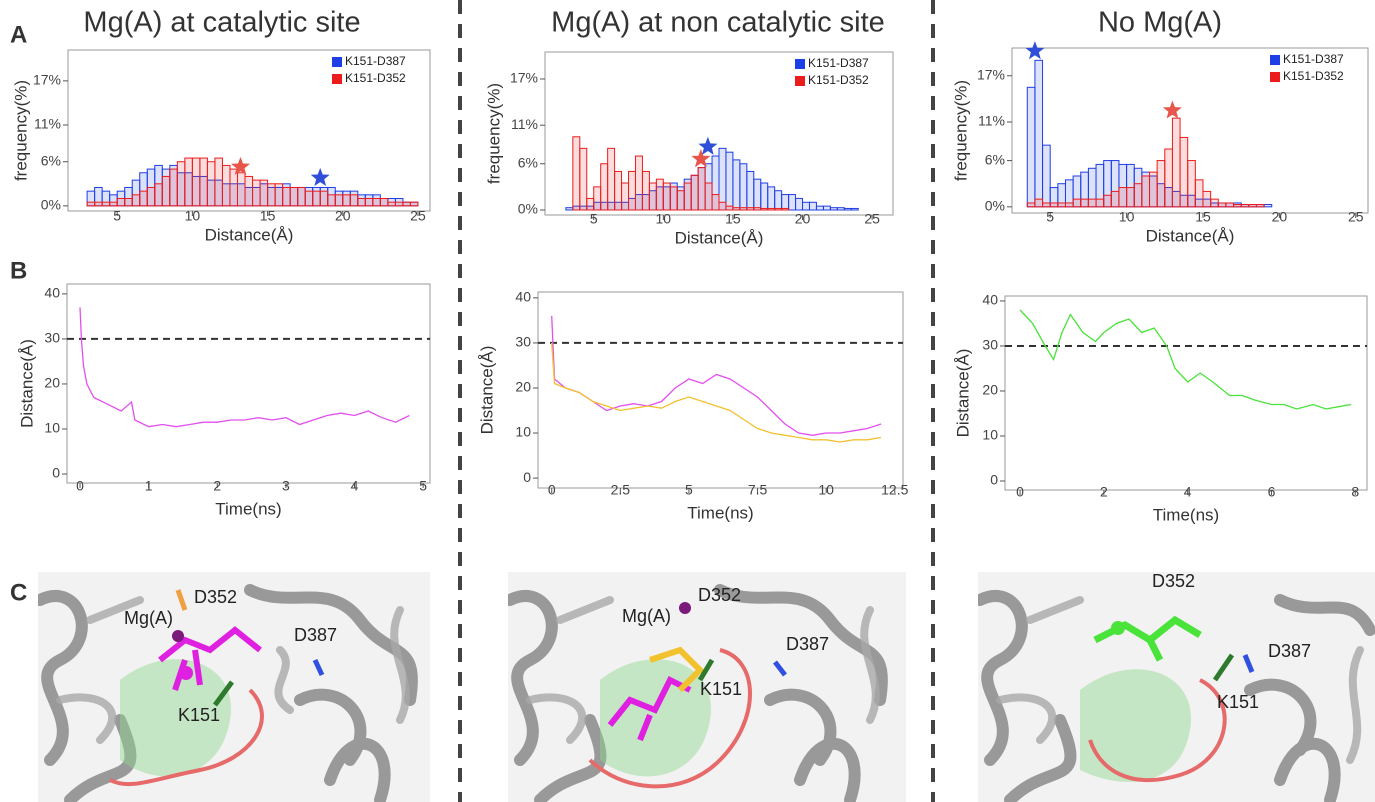 The width and height of the screenshot is (1375, 802). I want to click on x-axis-label: Distance(Å), so click(719, 237).